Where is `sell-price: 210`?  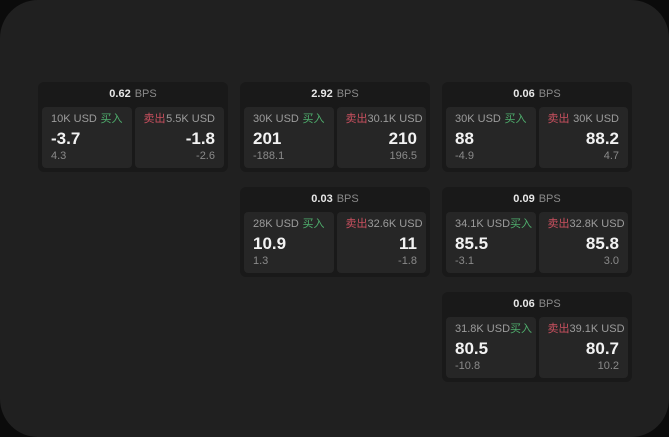
sell-price: 210 is located at coordinates (402, 138).